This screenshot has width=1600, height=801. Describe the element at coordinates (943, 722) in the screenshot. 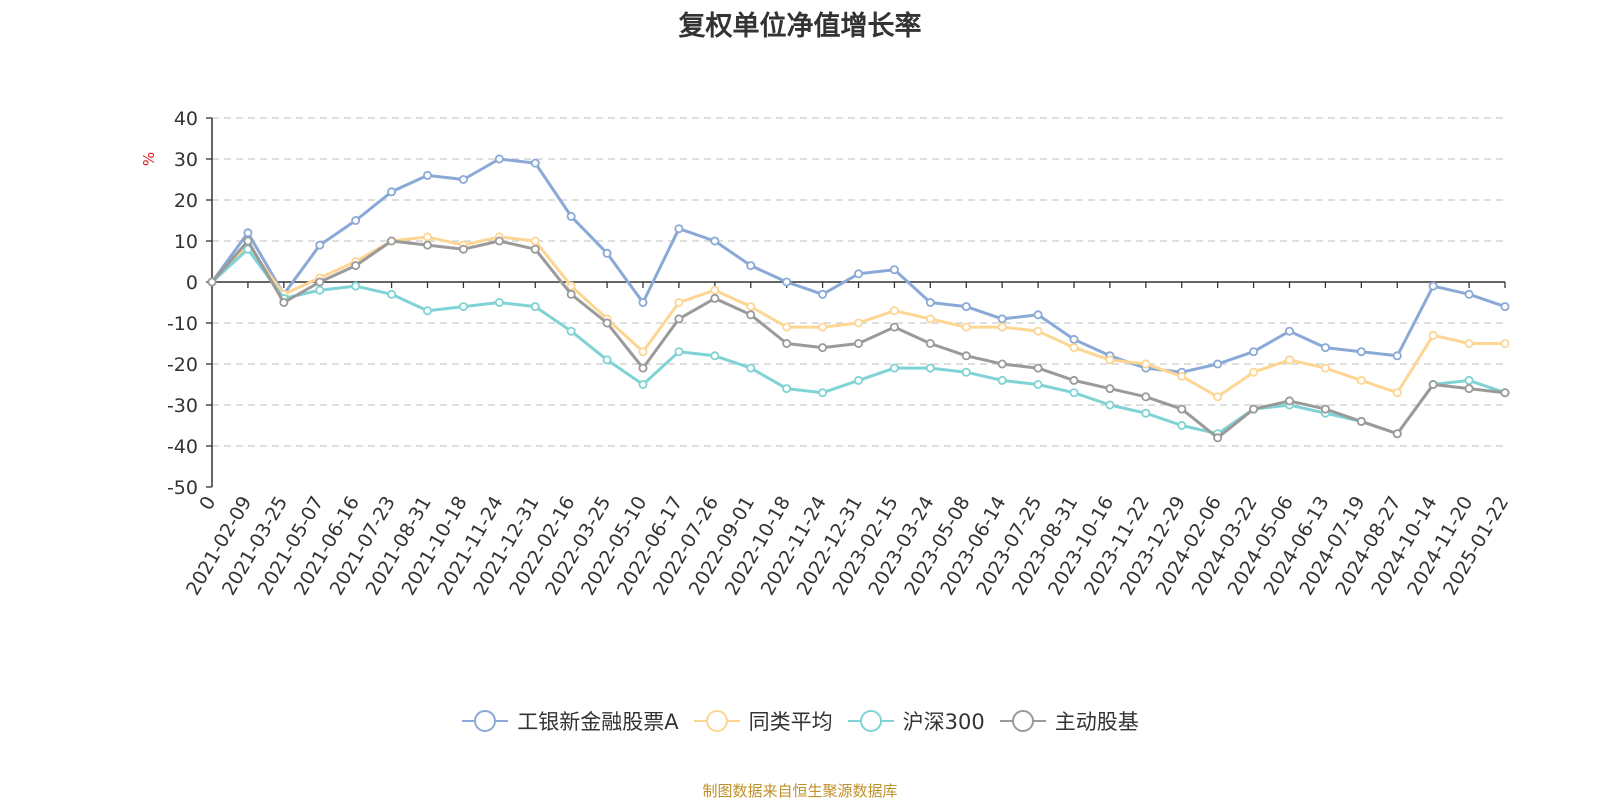

I see `legend-label: 沪深300` at that location.